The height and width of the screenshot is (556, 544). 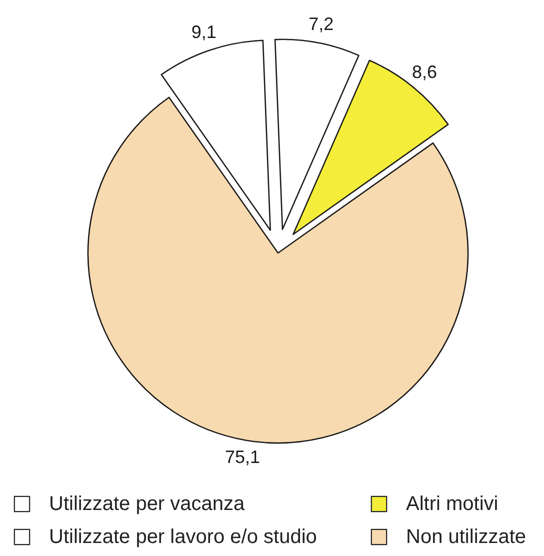 What do you see at coordinates (183, 537) in the screenshot?
I see `legend-label: Utilizzate per lavoro e/o studio` at bounding box center [183, 537].